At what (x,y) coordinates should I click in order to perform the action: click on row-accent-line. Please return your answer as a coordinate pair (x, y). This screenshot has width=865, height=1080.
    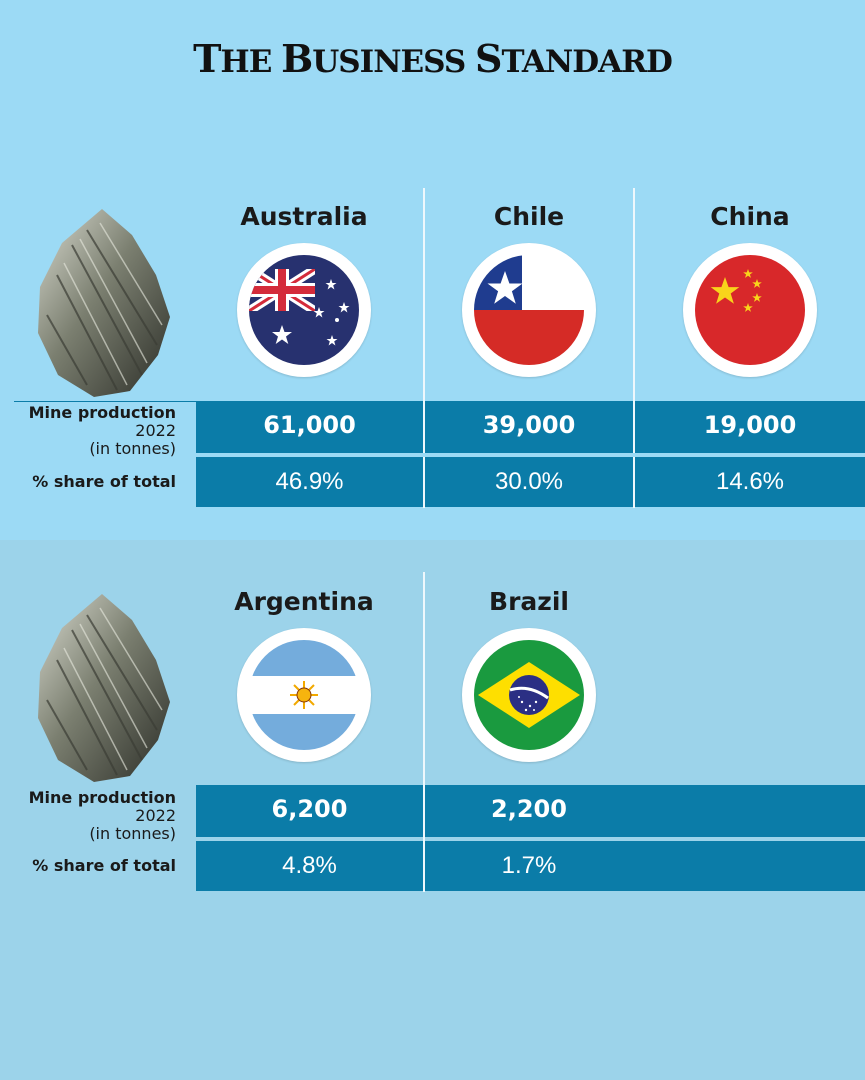
    Looking at the image, I should click on (105, 401).